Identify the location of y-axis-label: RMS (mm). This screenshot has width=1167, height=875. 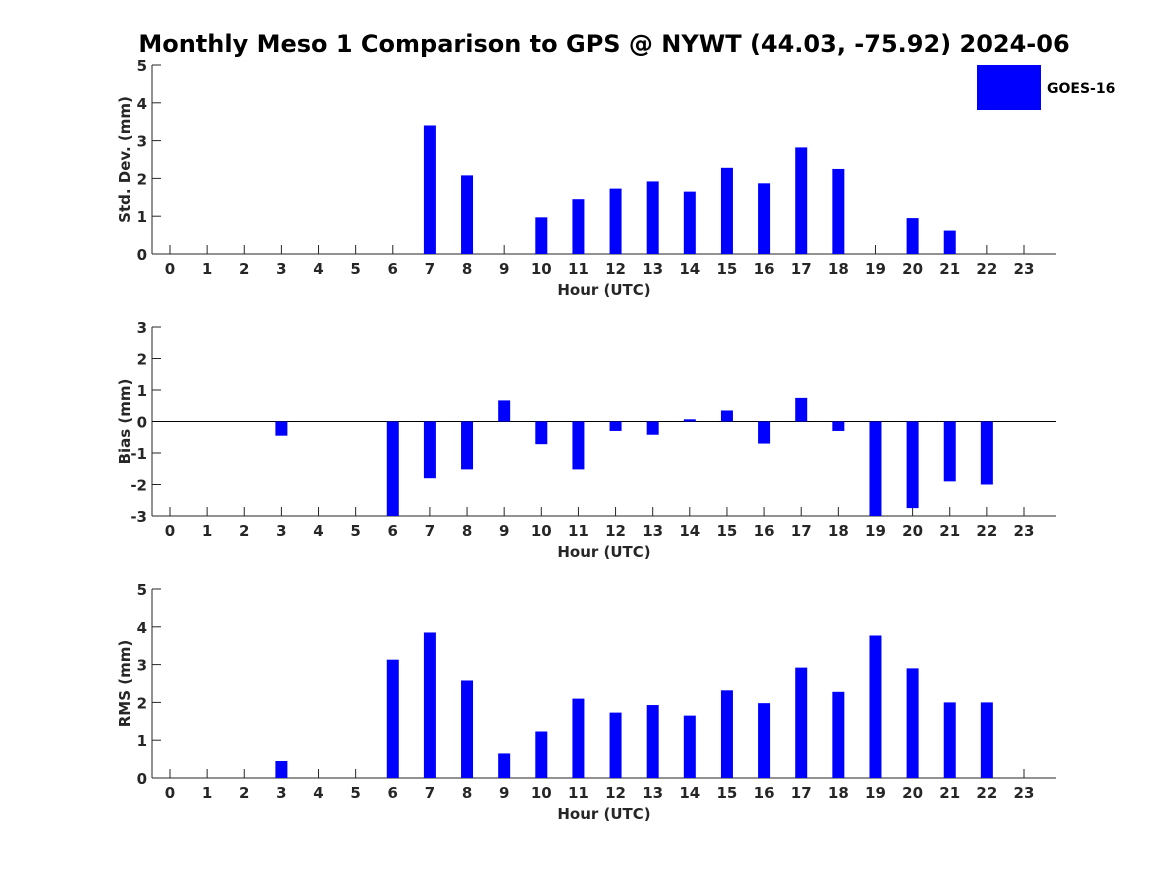
(125, 683).